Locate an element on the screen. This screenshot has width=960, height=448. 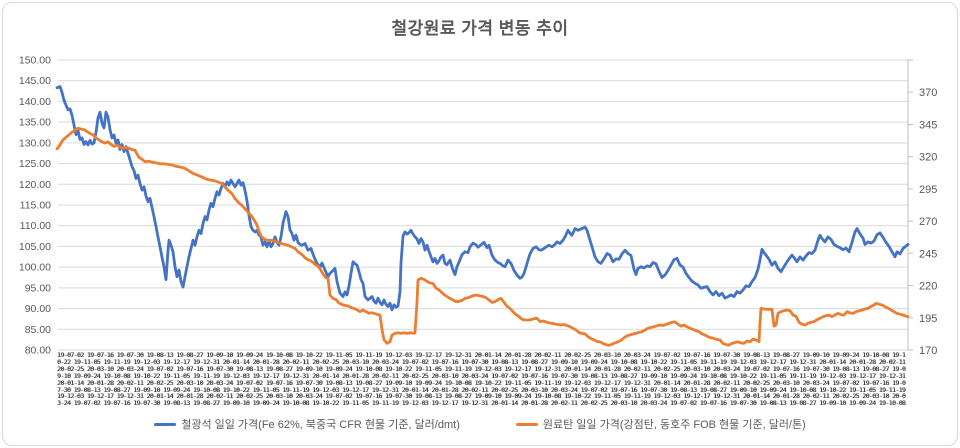
legend-item-iron-ore: 철광석 일일 가격(Fe 62%, 북중국 CFR 현물 기준, 달러/dmt) is located at coordinates (307, 424).